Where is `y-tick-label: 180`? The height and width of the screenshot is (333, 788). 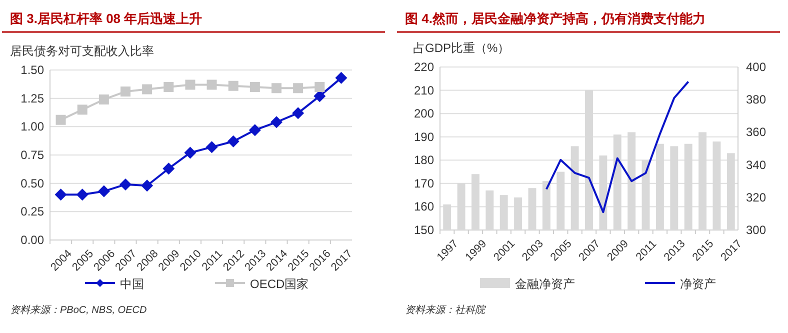
y-tick-label: 180 is located at coordinates (424, 160).